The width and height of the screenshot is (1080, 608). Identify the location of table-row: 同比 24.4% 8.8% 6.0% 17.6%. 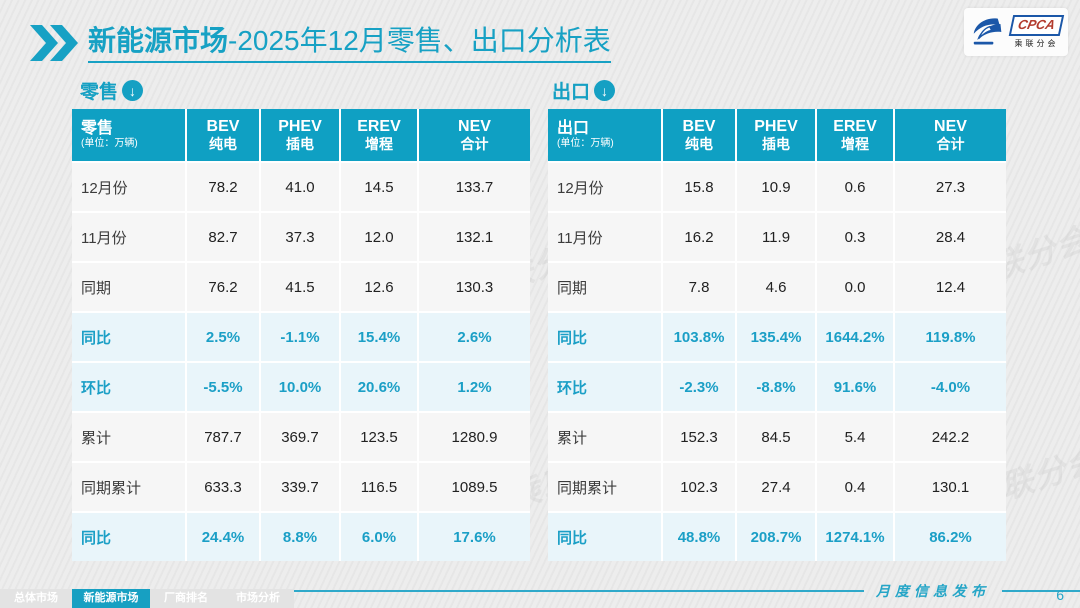
(301, 537).